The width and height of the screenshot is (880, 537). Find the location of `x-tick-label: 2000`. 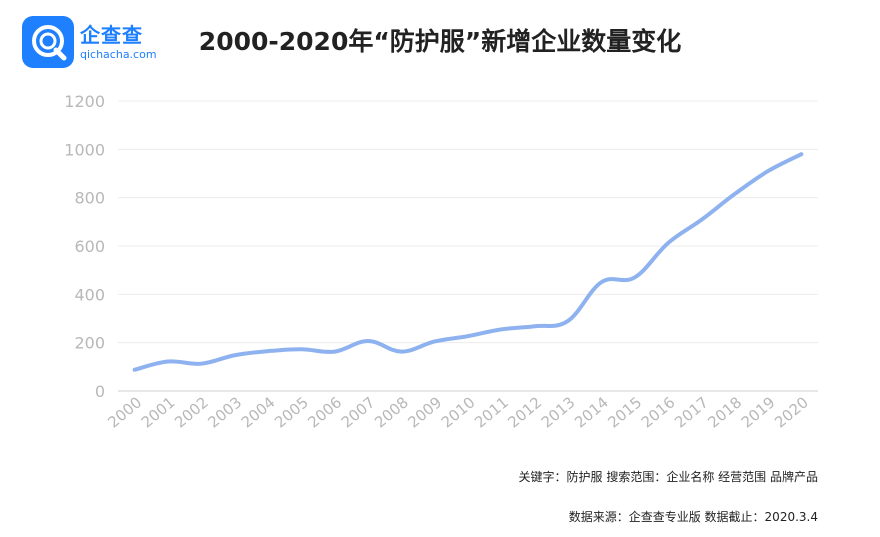

x-tick-label: 2000 is located at coordinates (124, 412).